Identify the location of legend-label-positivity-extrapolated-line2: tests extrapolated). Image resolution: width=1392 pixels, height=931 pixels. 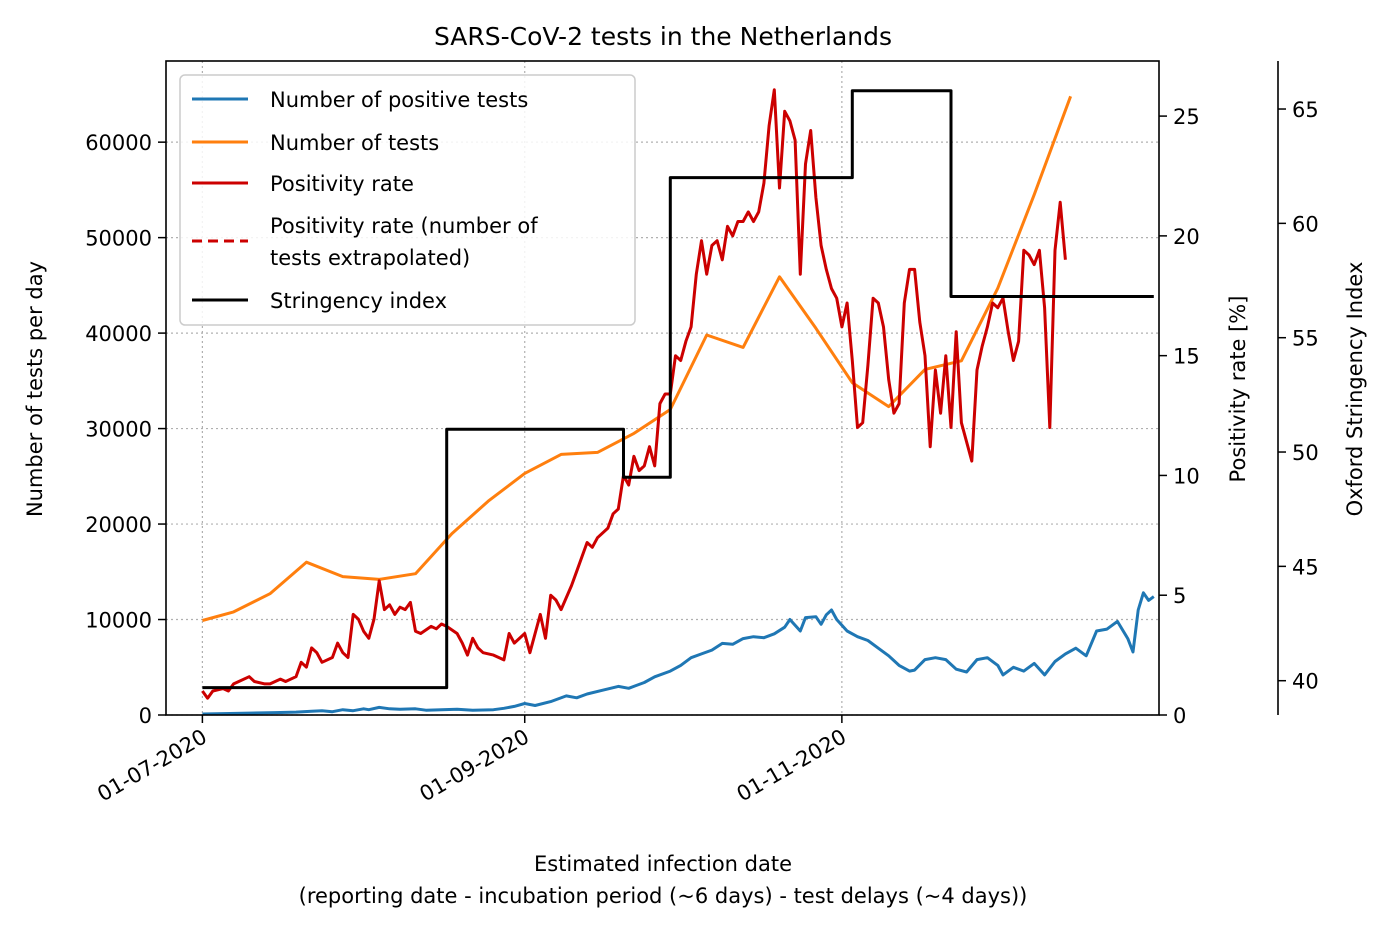
(370, 258).